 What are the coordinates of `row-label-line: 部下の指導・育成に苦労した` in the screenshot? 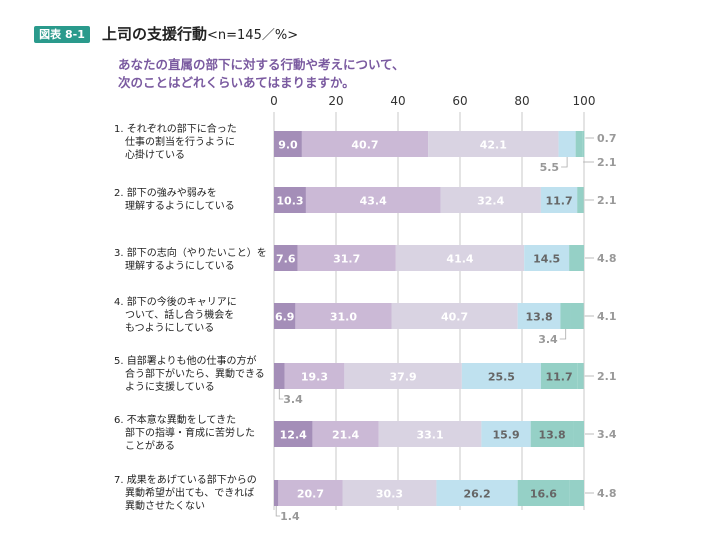 It's located at (190, 433).